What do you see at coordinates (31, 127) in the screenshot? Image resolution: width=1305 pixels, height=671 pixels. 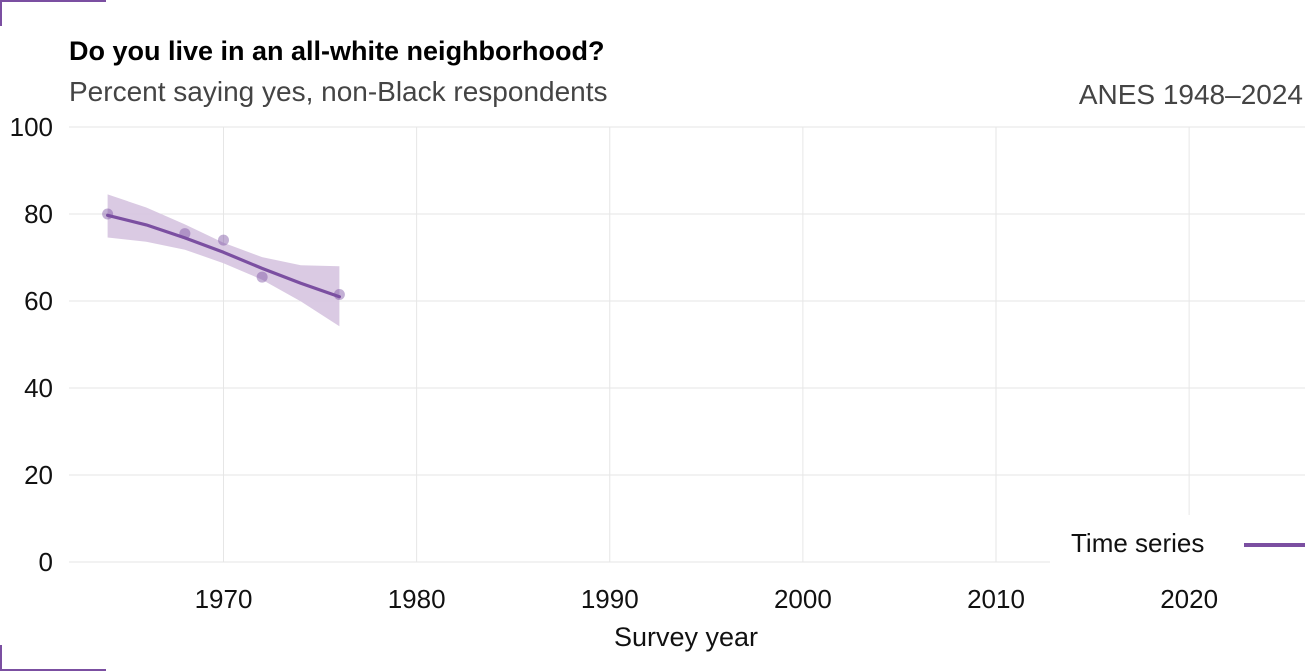 I see `y-tick-label-100: 100` at bounding box center [31, 127].